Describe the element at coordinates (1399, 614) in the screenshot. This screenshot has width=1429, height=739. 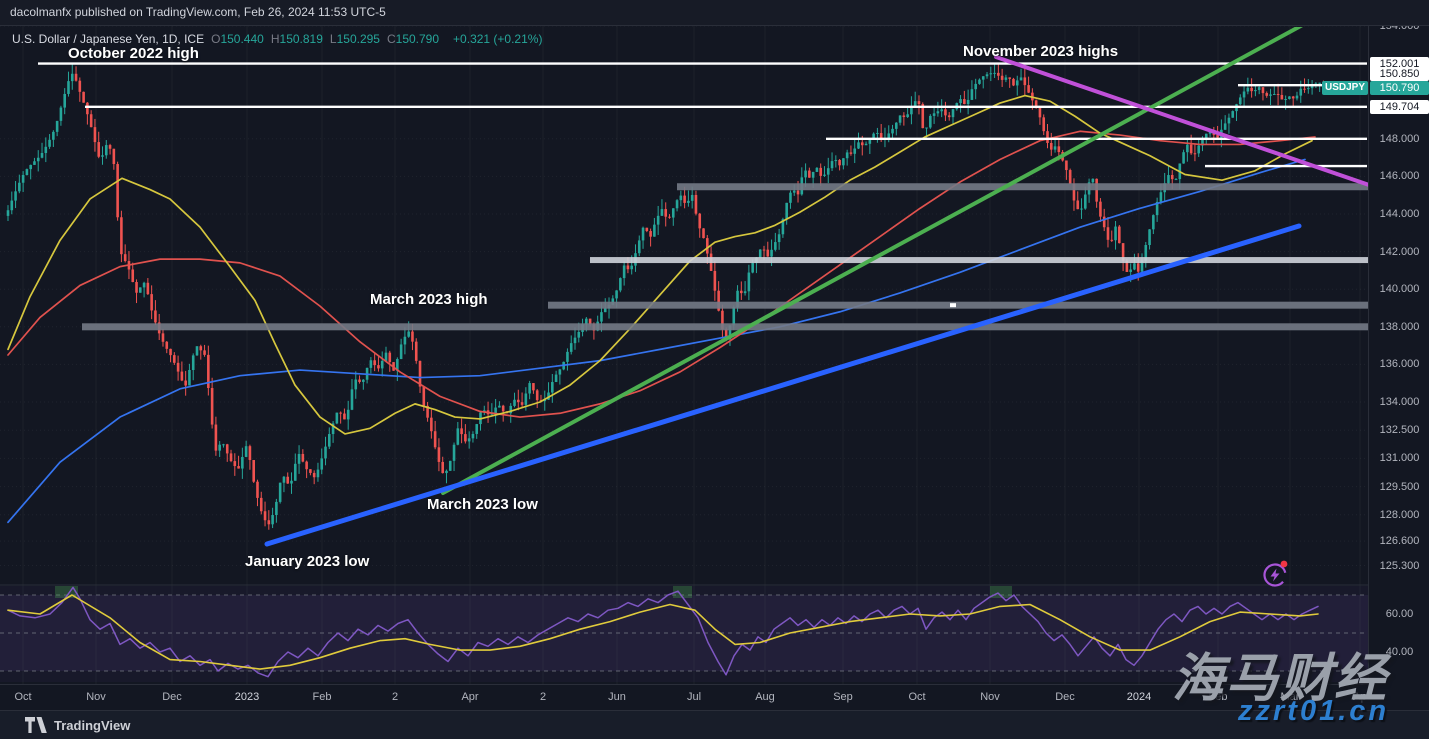
I see `indicator-axis-label: 60.00` at that location.